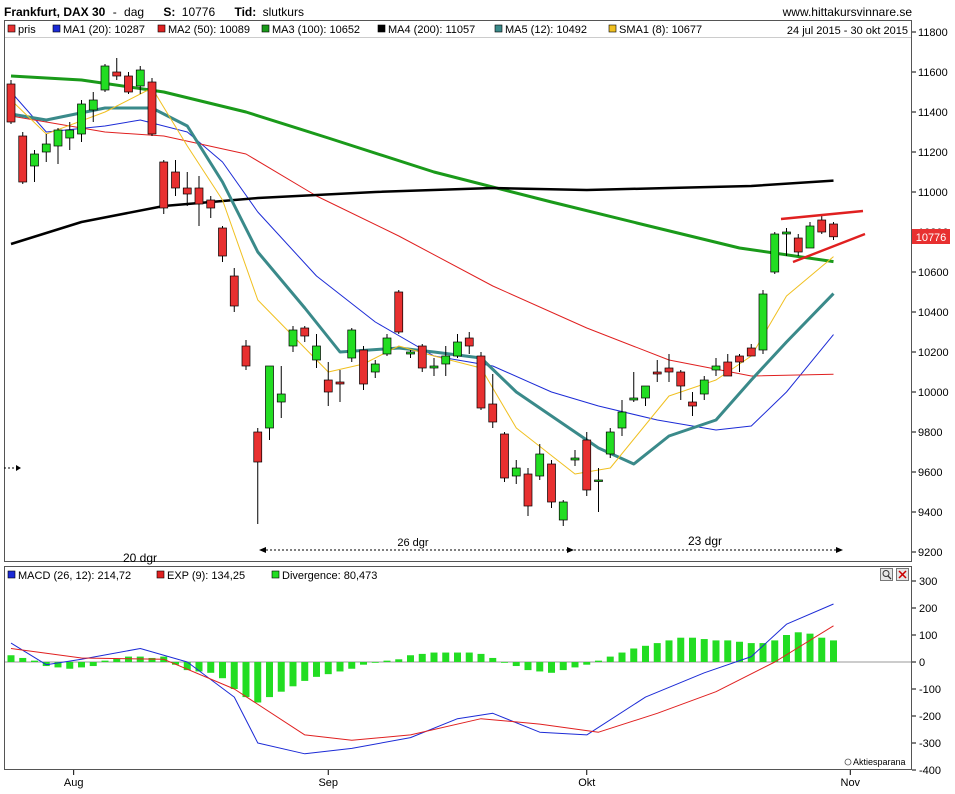 The width and height of the screenshot is (955, 794). I want to click on legend-label: MA4 (200): 11057, so click(431, 30).